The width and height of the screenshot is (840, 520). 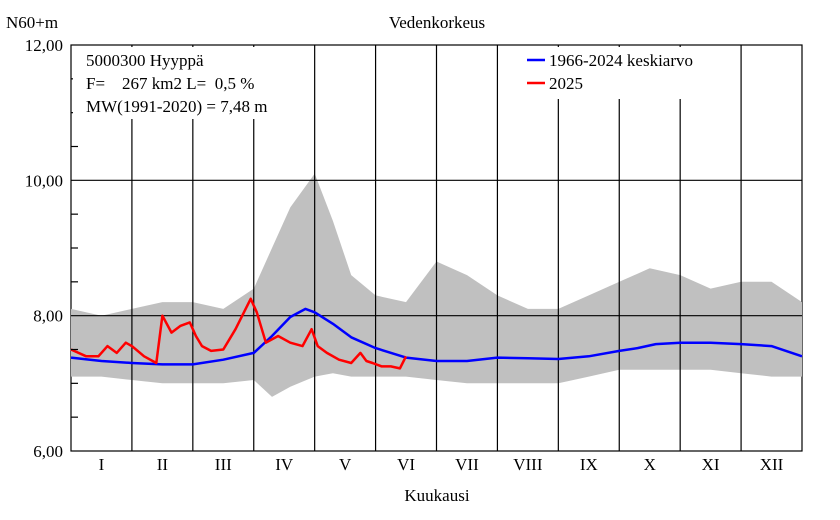 What do you see at coordinates (44, 45) in the screenshot?
I see `y-tick-label: 12,00` at bounding box center [44, 45].